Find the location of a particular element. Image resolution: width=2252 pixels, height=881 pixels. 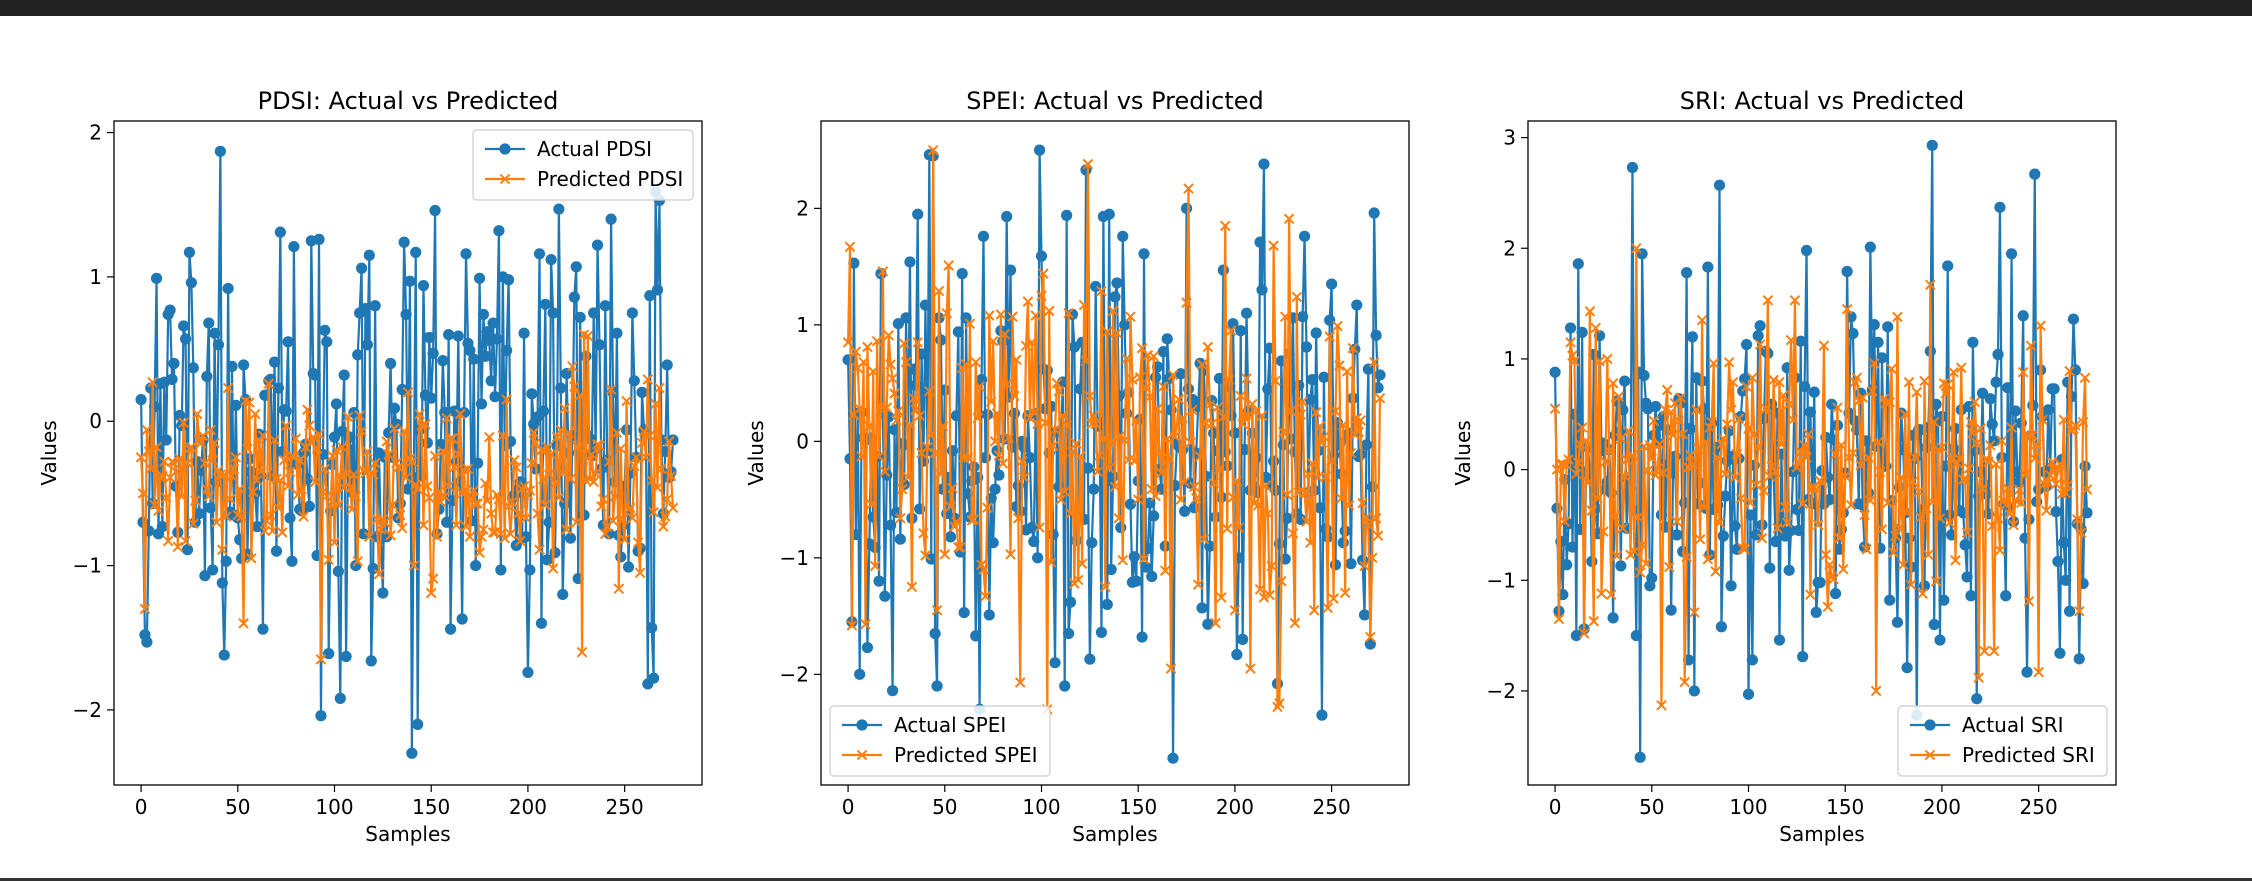

y-tick-label: 1 is located at coordinates (802, 325).